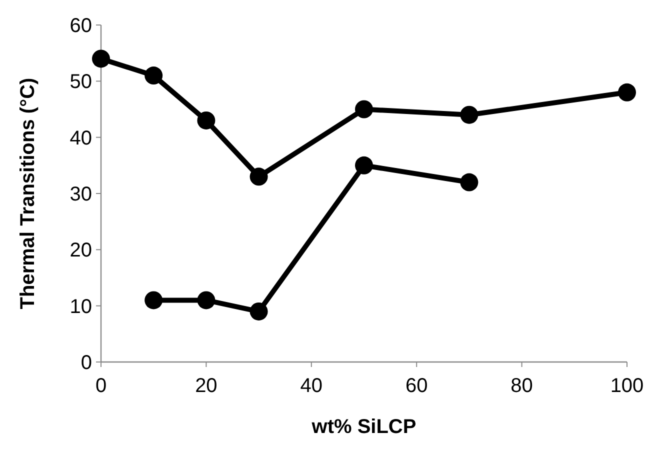  What do you see at coordinates (206, 386) in the screenshot?
I see `x-tick-label: 20` at bounding box center [206, 386].